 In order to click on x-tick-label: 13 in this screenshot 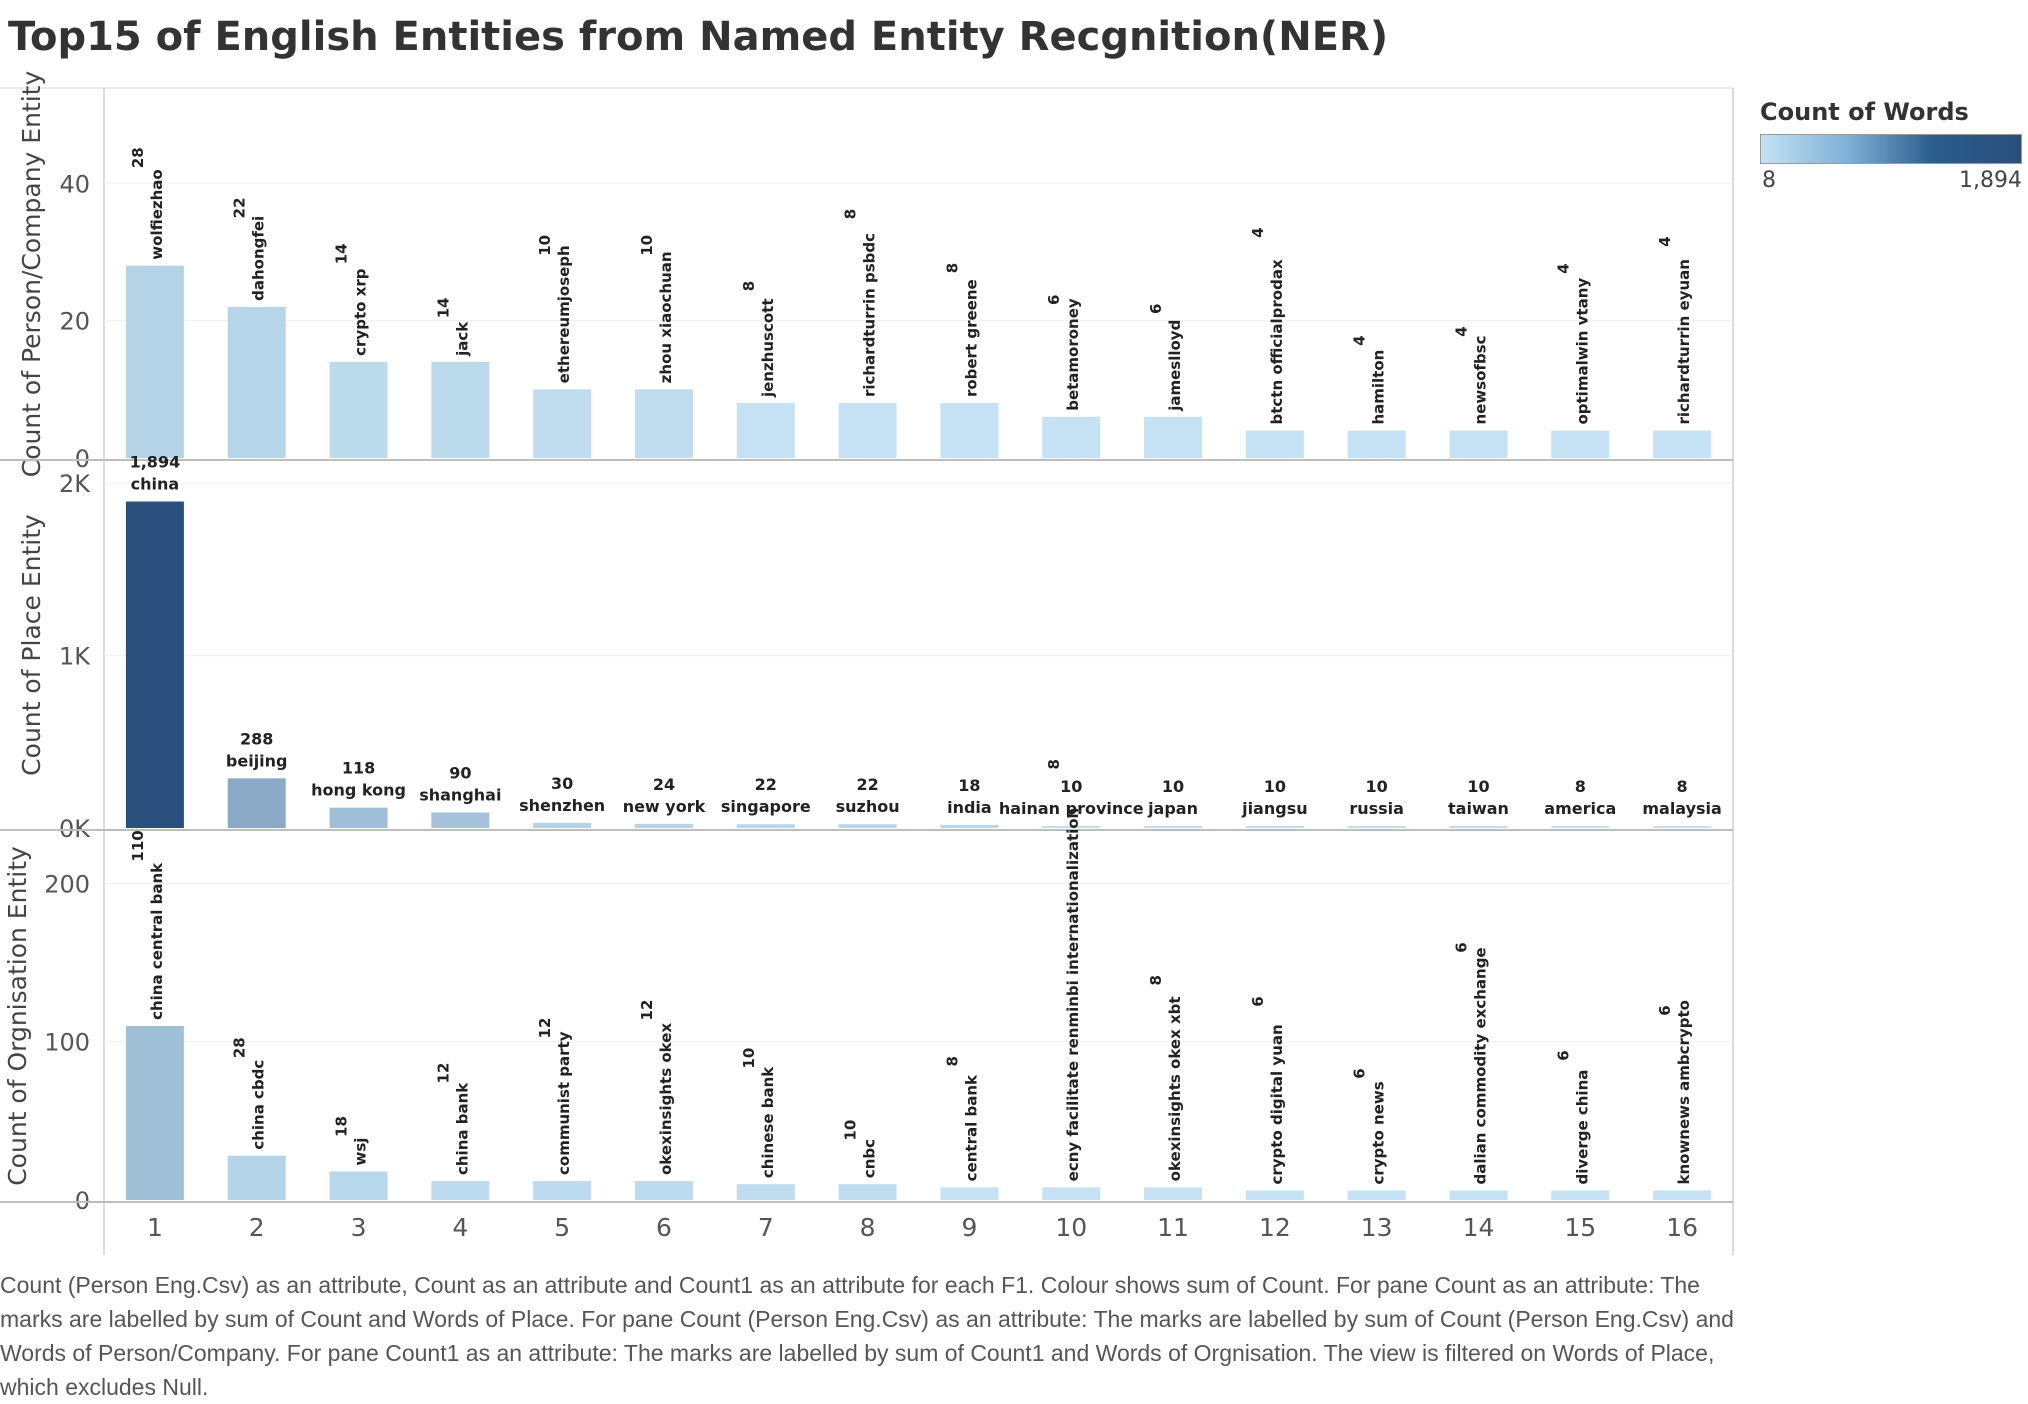, I will do `click(1377, 1227)`.